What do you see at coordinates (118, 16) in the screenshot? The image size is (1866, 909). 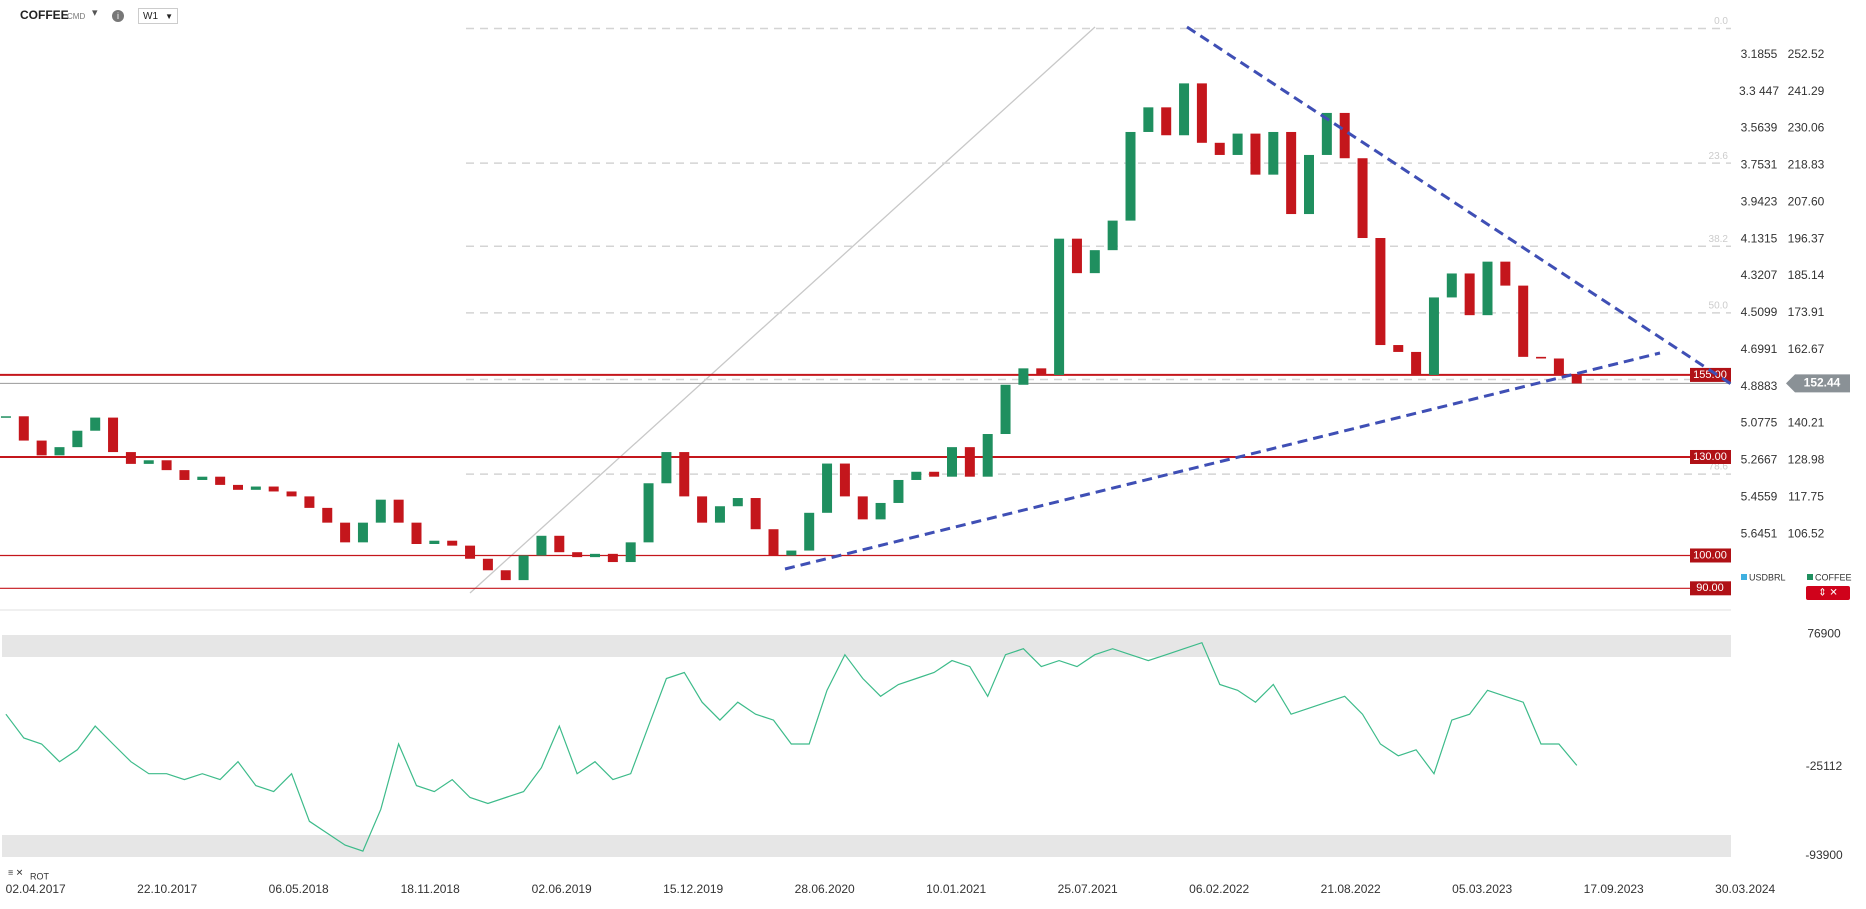 I see `info-icon: i` at bounding box center [118, 16].